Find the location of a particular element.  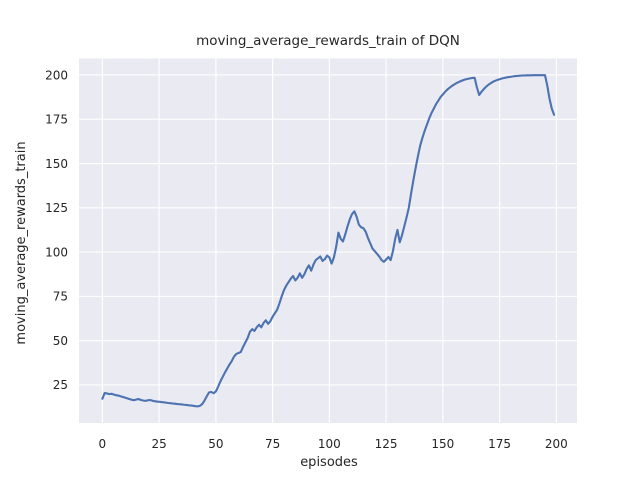

x-tick-label: 175 is located at coordinates (499, 444).